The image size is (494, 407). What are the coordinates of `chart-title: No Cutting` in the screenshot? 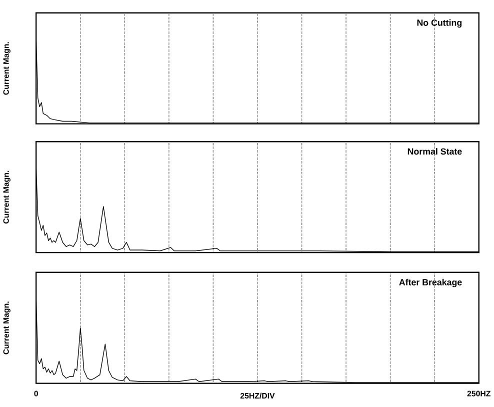 It's located at (439, 23).